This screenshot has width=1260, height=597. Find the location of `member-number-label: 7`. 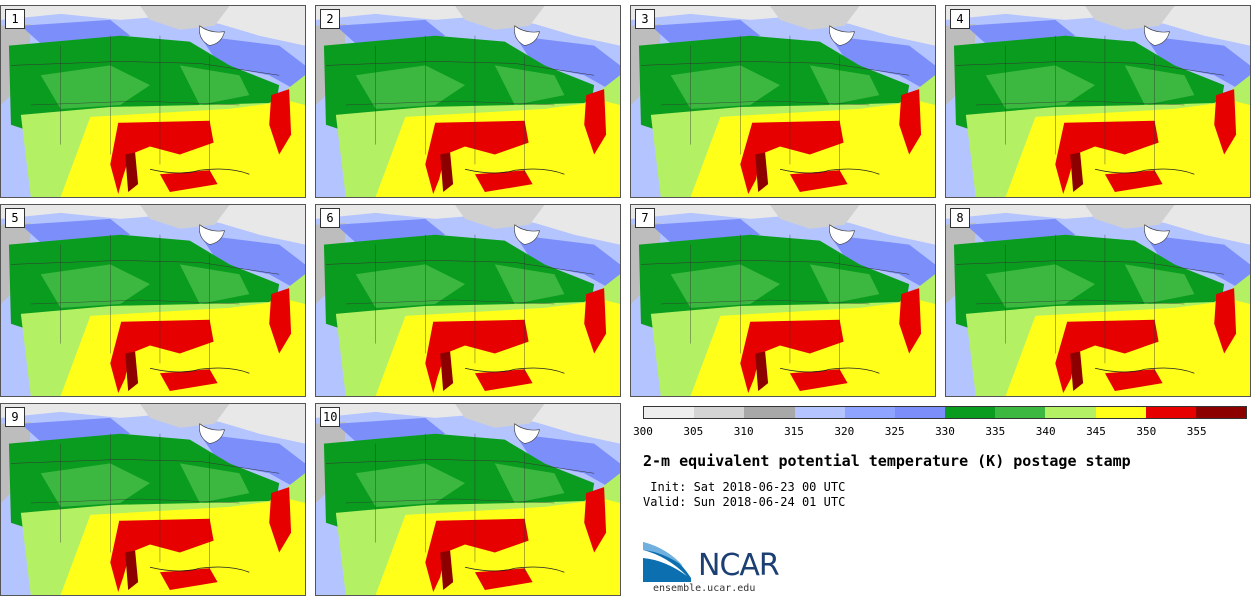

member-number-label: 7 is located at coordinates (645, 218).